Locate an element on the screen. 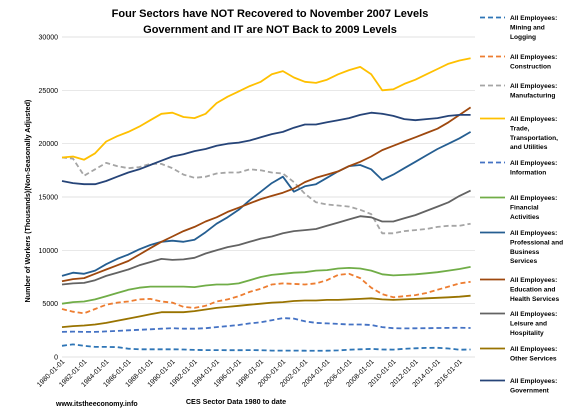 The height and width of the screenshot is (418, 575). legend-label: All Employees: Manufacturing is located at coordinates (533, 91).